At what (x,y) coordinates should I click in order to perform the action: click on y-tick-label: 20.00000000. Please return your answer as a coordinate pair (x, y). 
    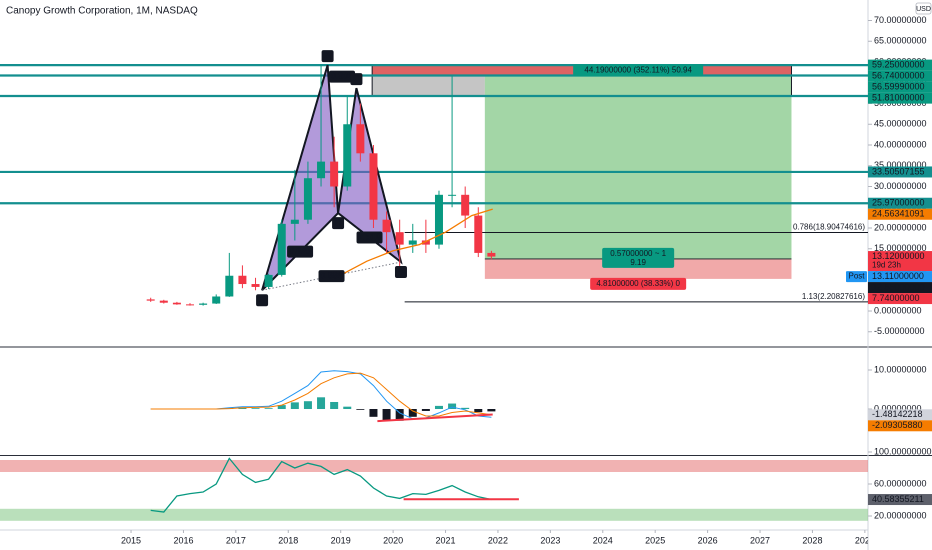
    Looking at the image, I should click on (900, 515).